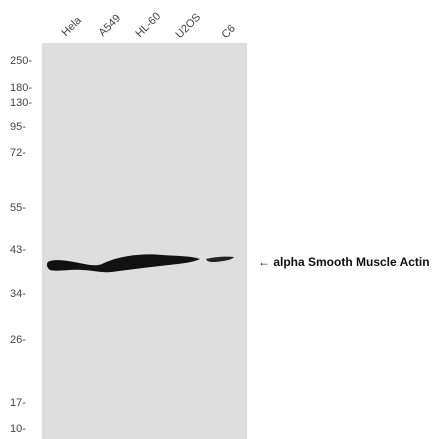  Describe the element at coordinates (110, 25) in the screenshot. I see `lane-label-a549: A549` at that location.